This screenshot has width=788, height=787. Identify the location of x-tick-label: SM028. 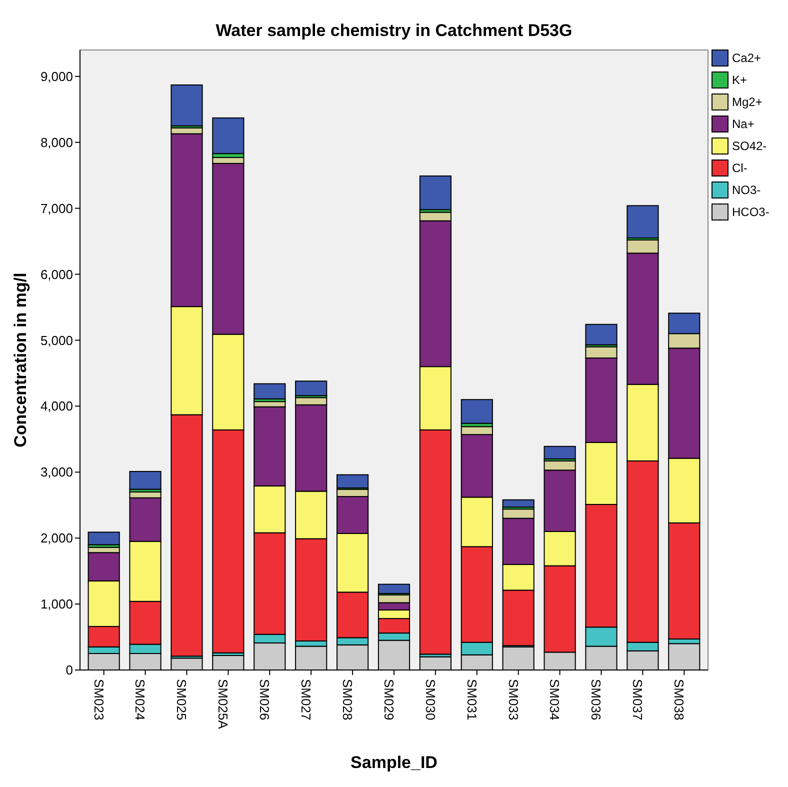
(347, 699).